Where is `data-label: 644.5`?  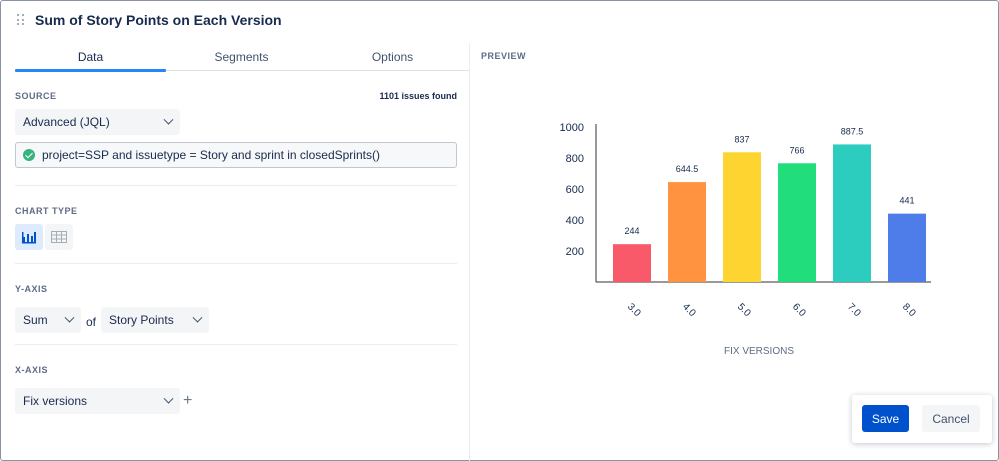 data-label: 644.5 is located at coordinates (687, 169).